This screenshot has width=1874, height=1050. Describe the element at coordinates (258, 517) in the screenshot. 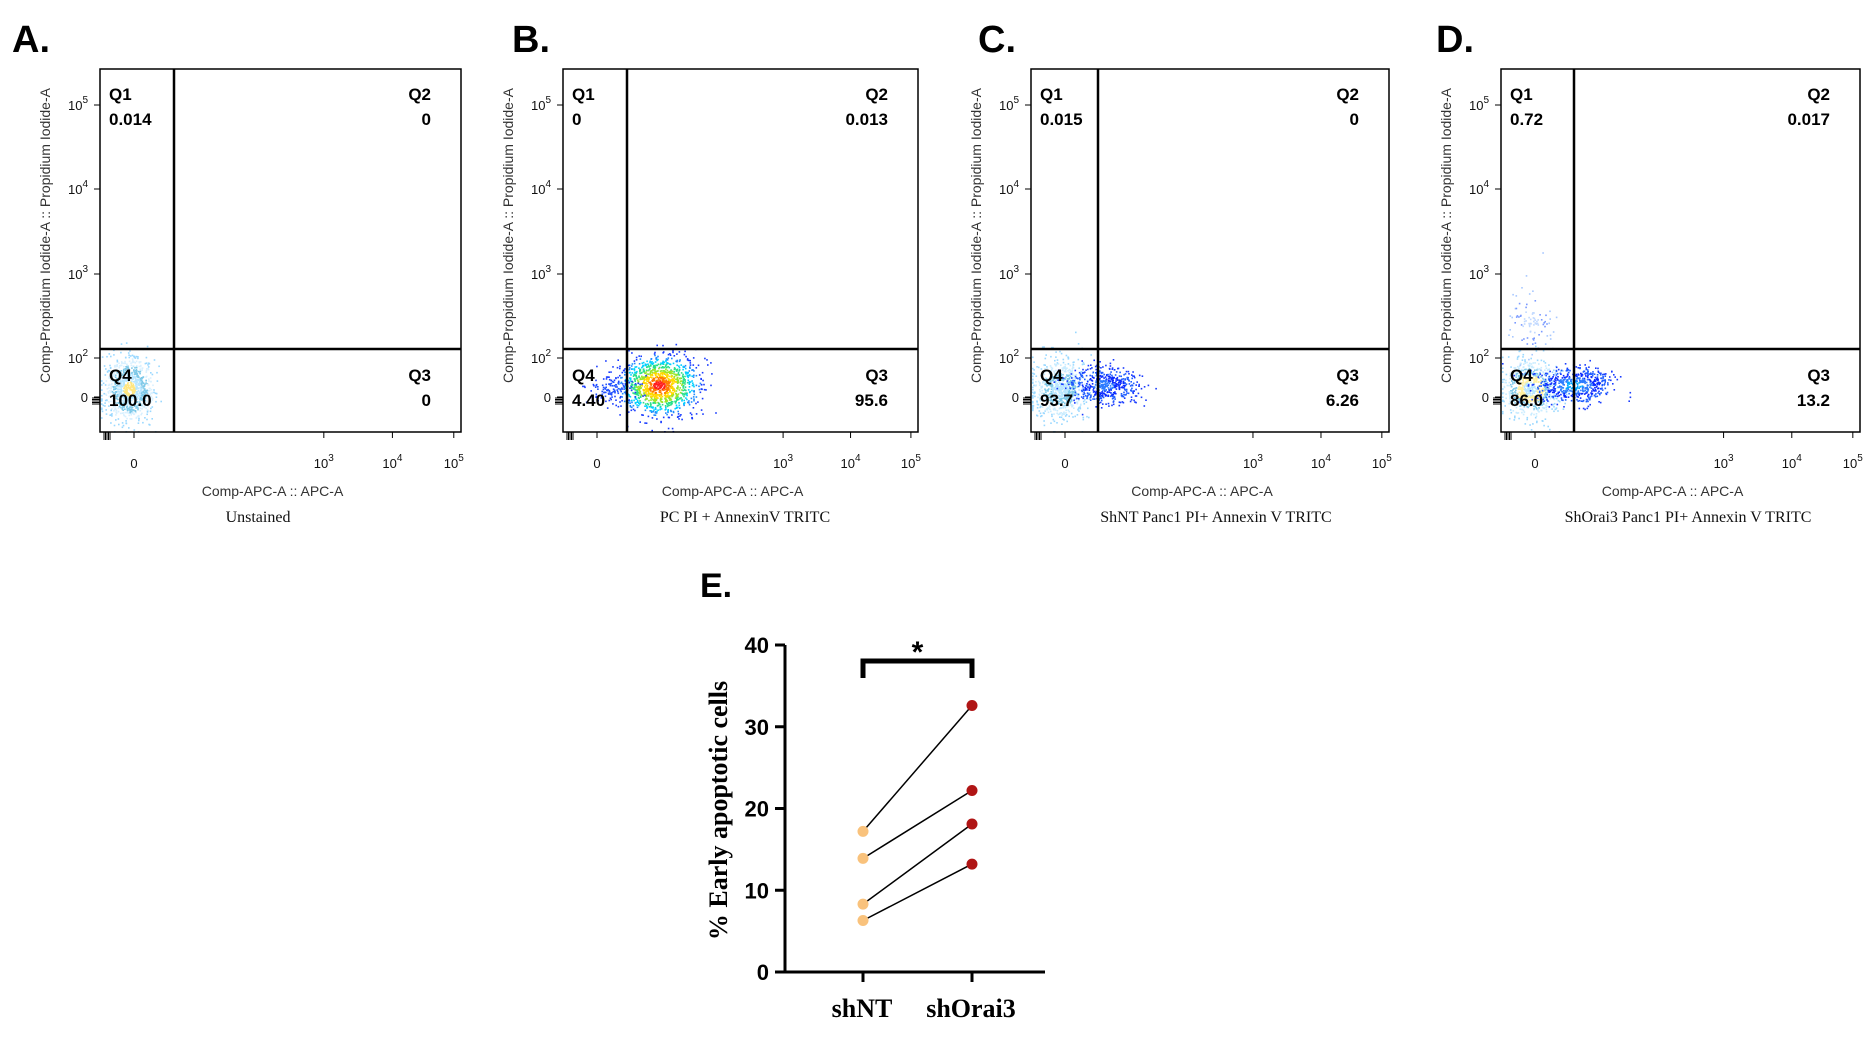

I see `panel-caption: Unstained` at that location.